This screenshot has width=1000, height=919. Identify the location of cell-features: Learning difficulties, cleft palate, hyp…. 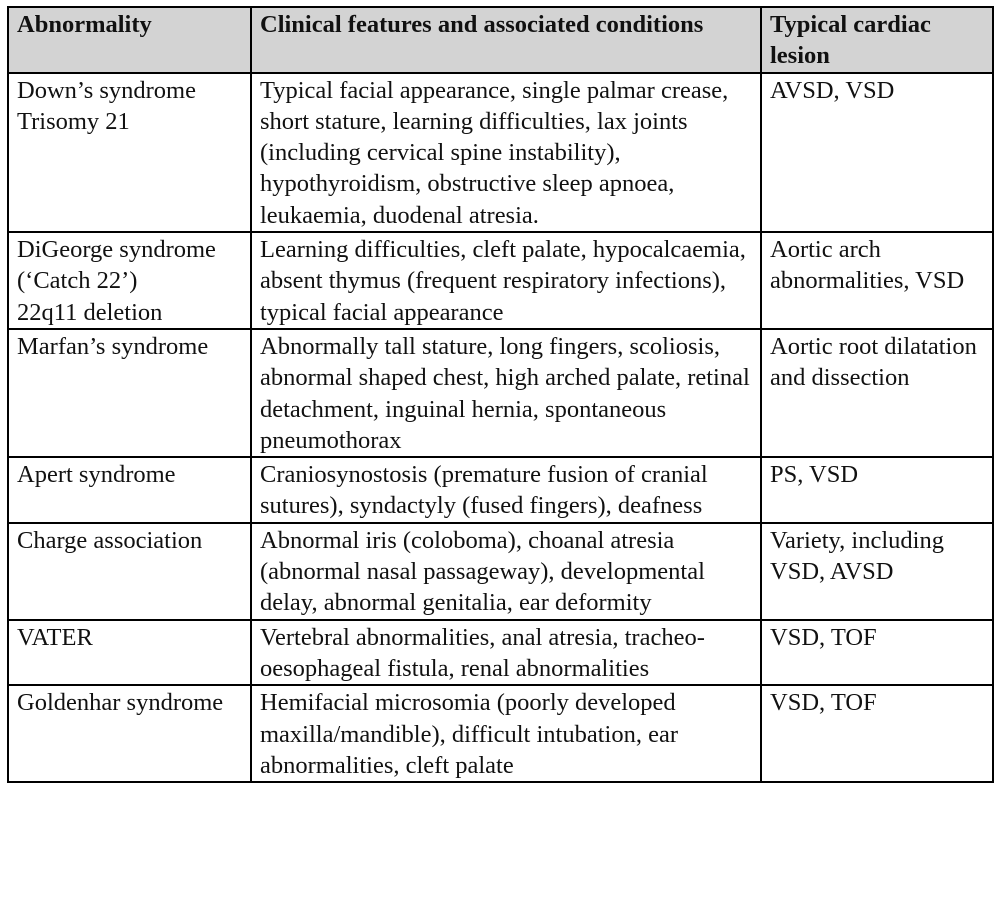
(506, 280).